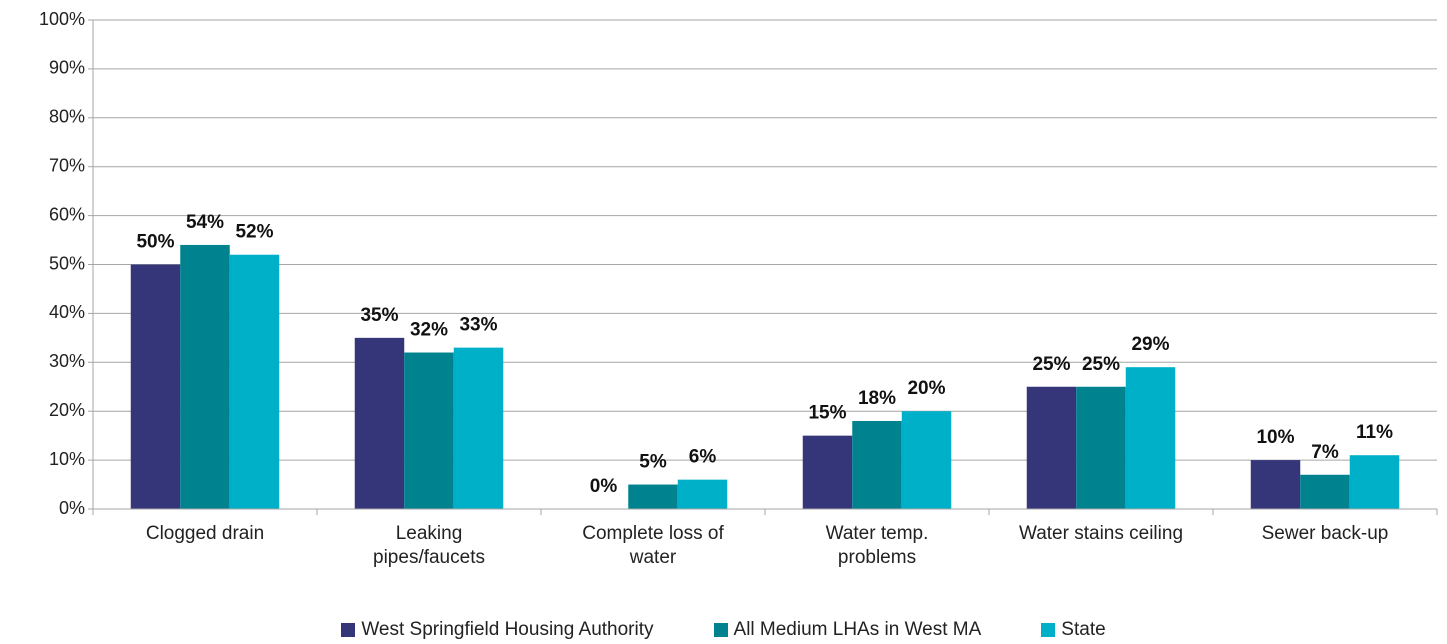 This screenshot has height=644, width=1447. Describe the element at coordinates (379, 315) in the screenshot. I see `value-label: 35%` at that location.